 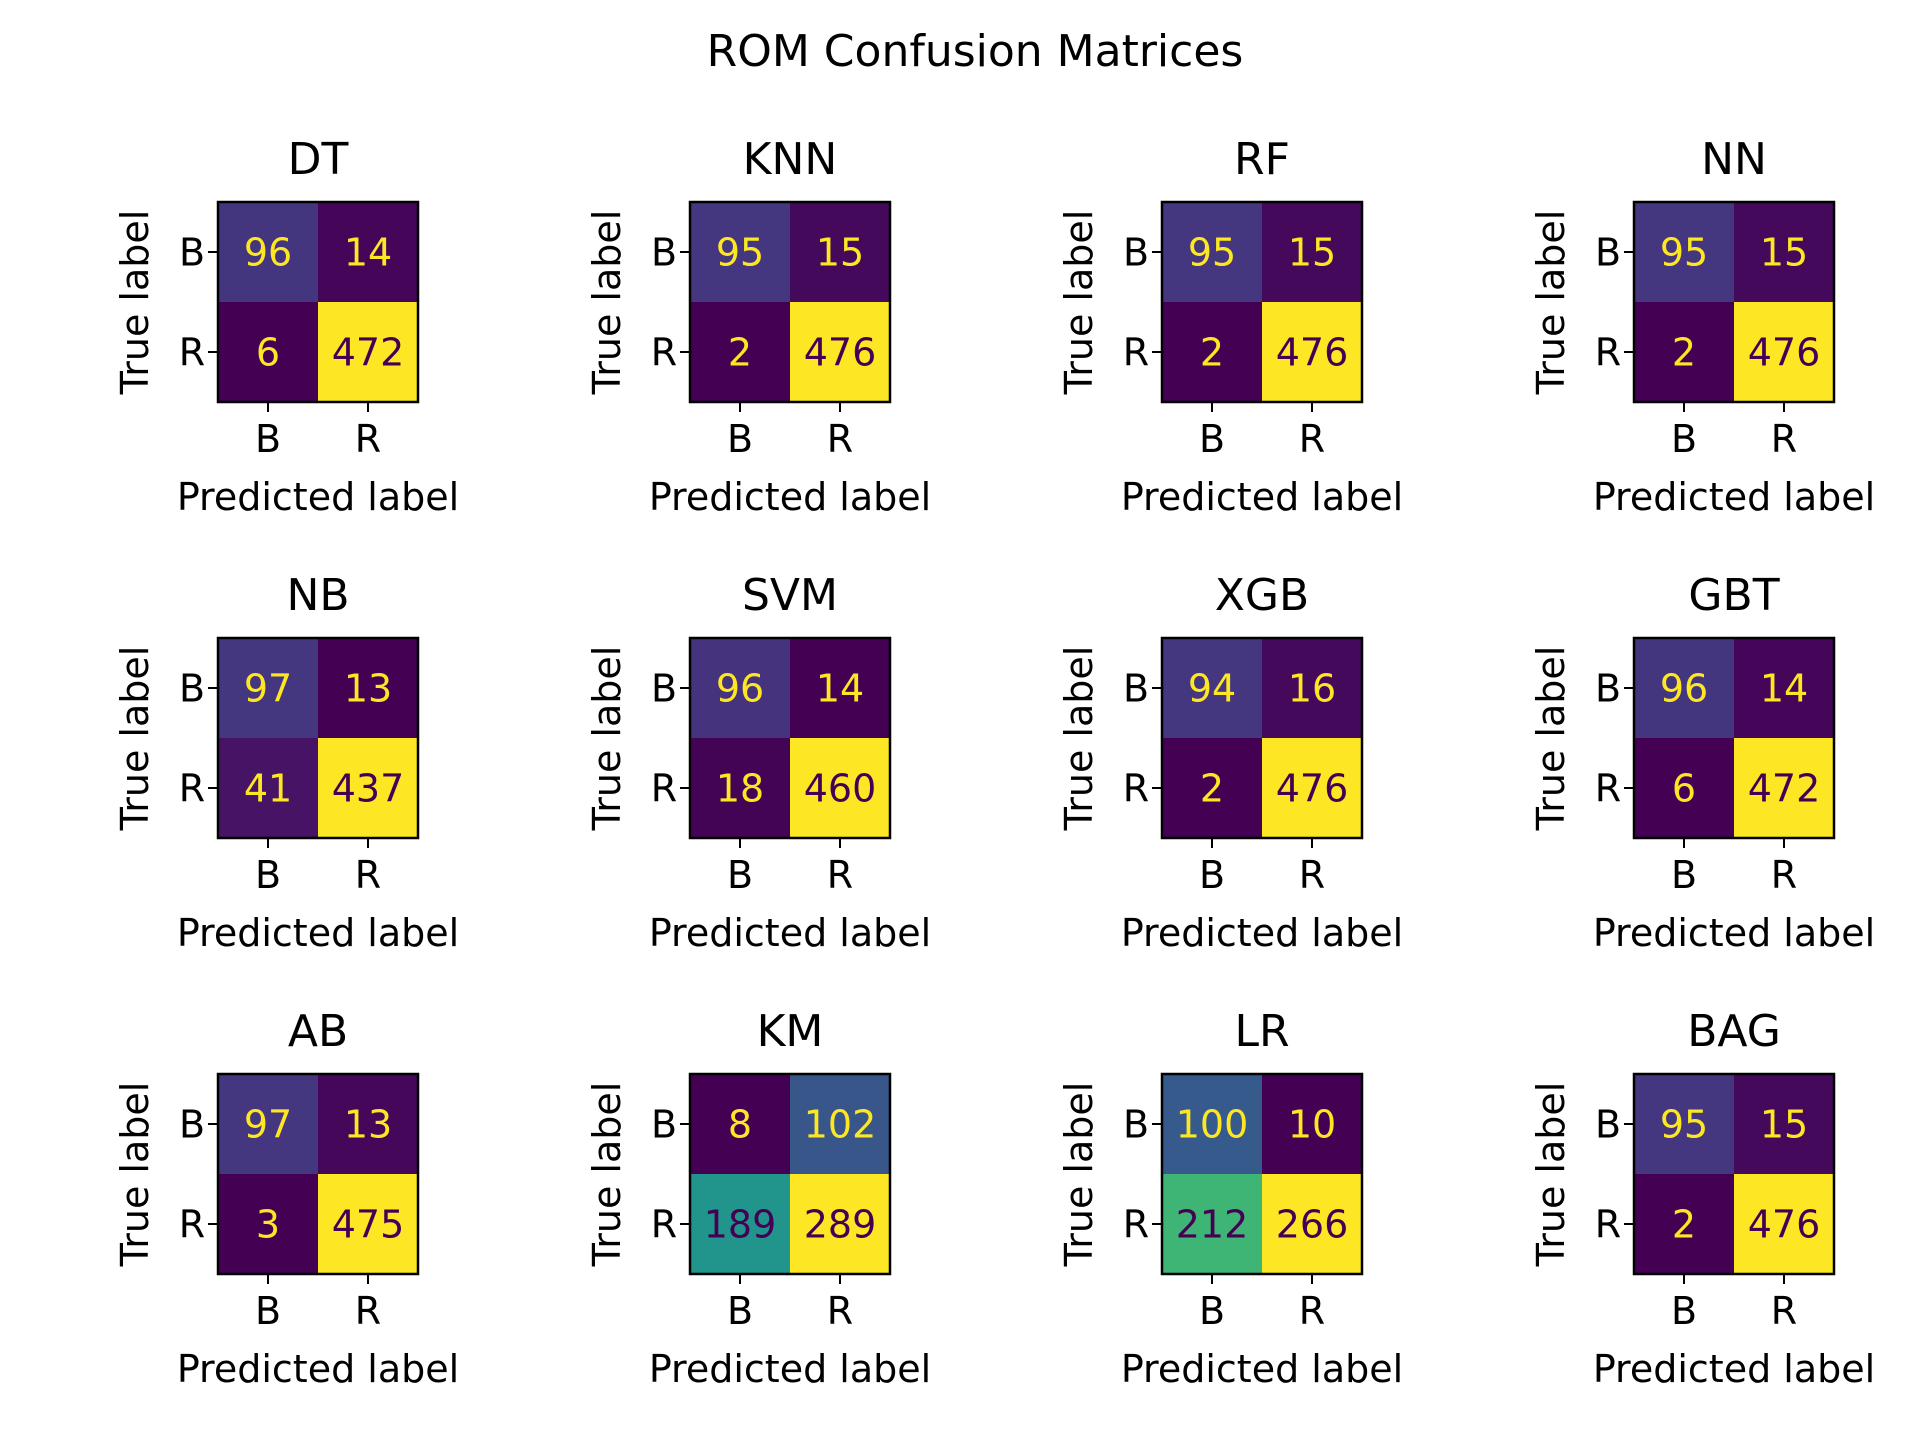 I want to click on cell-value-label: 460, so click(x=840, y=789).